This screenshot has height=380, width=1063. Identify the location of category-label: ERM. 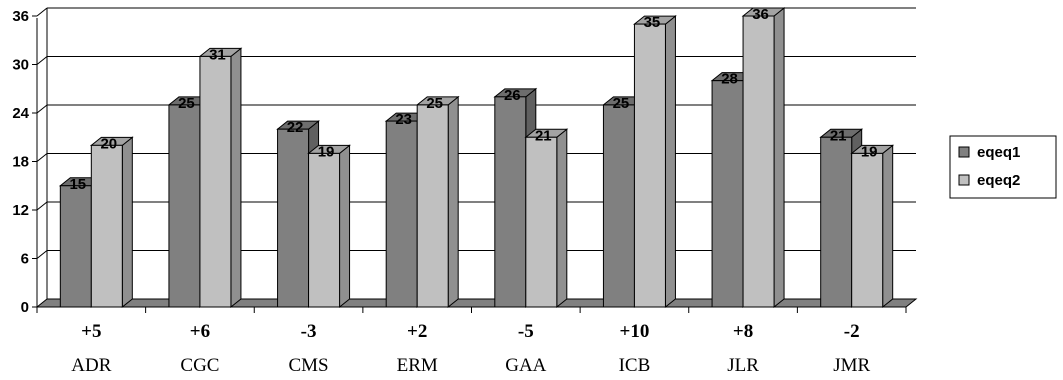
(417, 365).